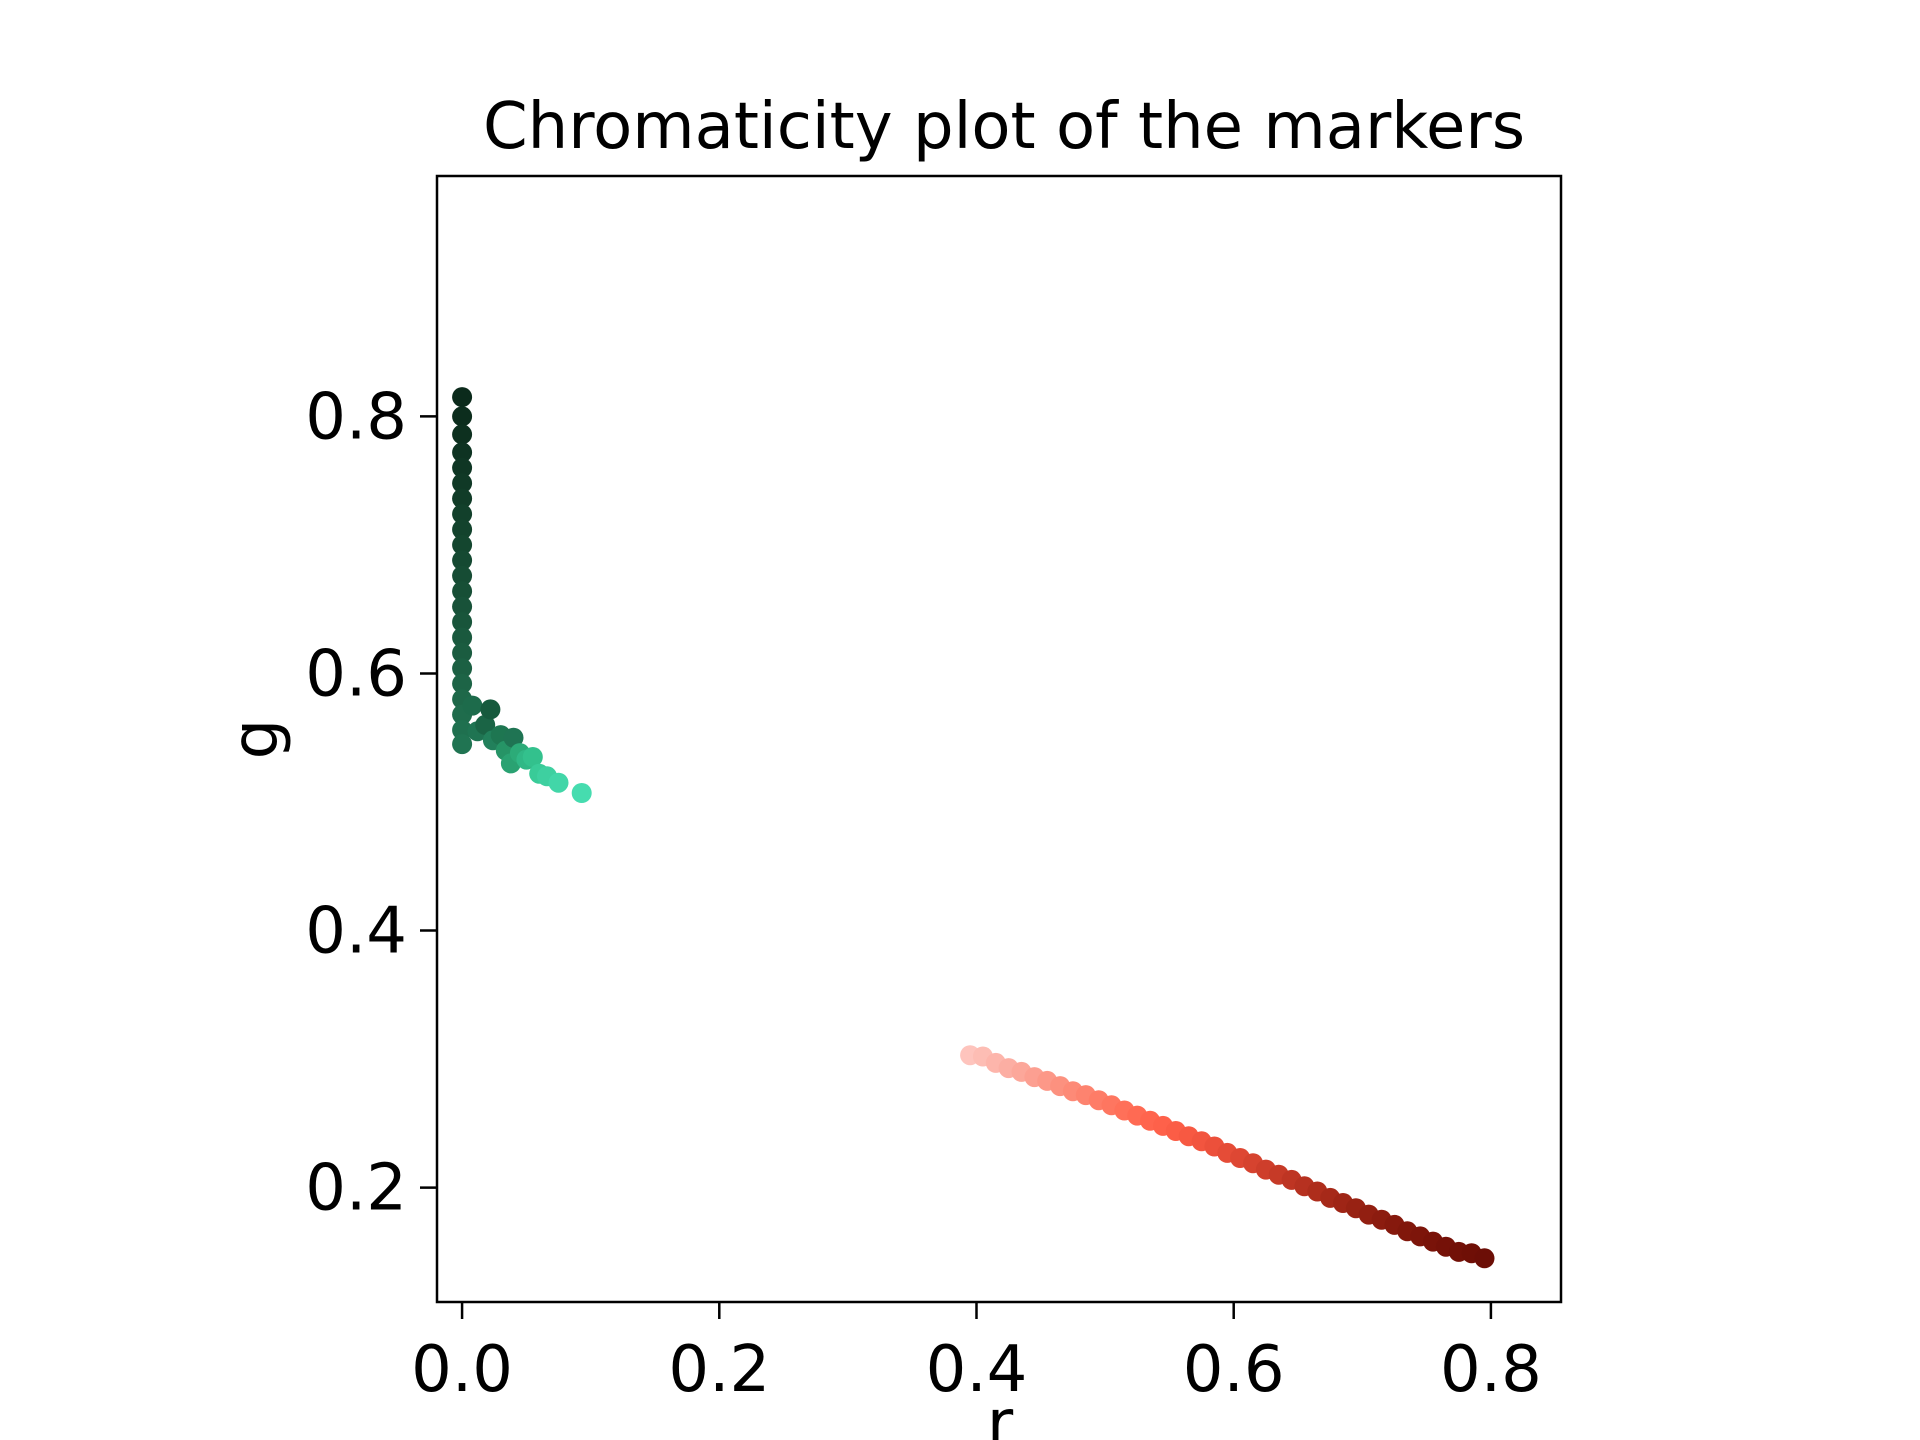 This screenshot has height=1440, width=1920. Describe the element at coordinates (1000, 1413) in the screenshot. I see `x-axis-label: r` at that location.